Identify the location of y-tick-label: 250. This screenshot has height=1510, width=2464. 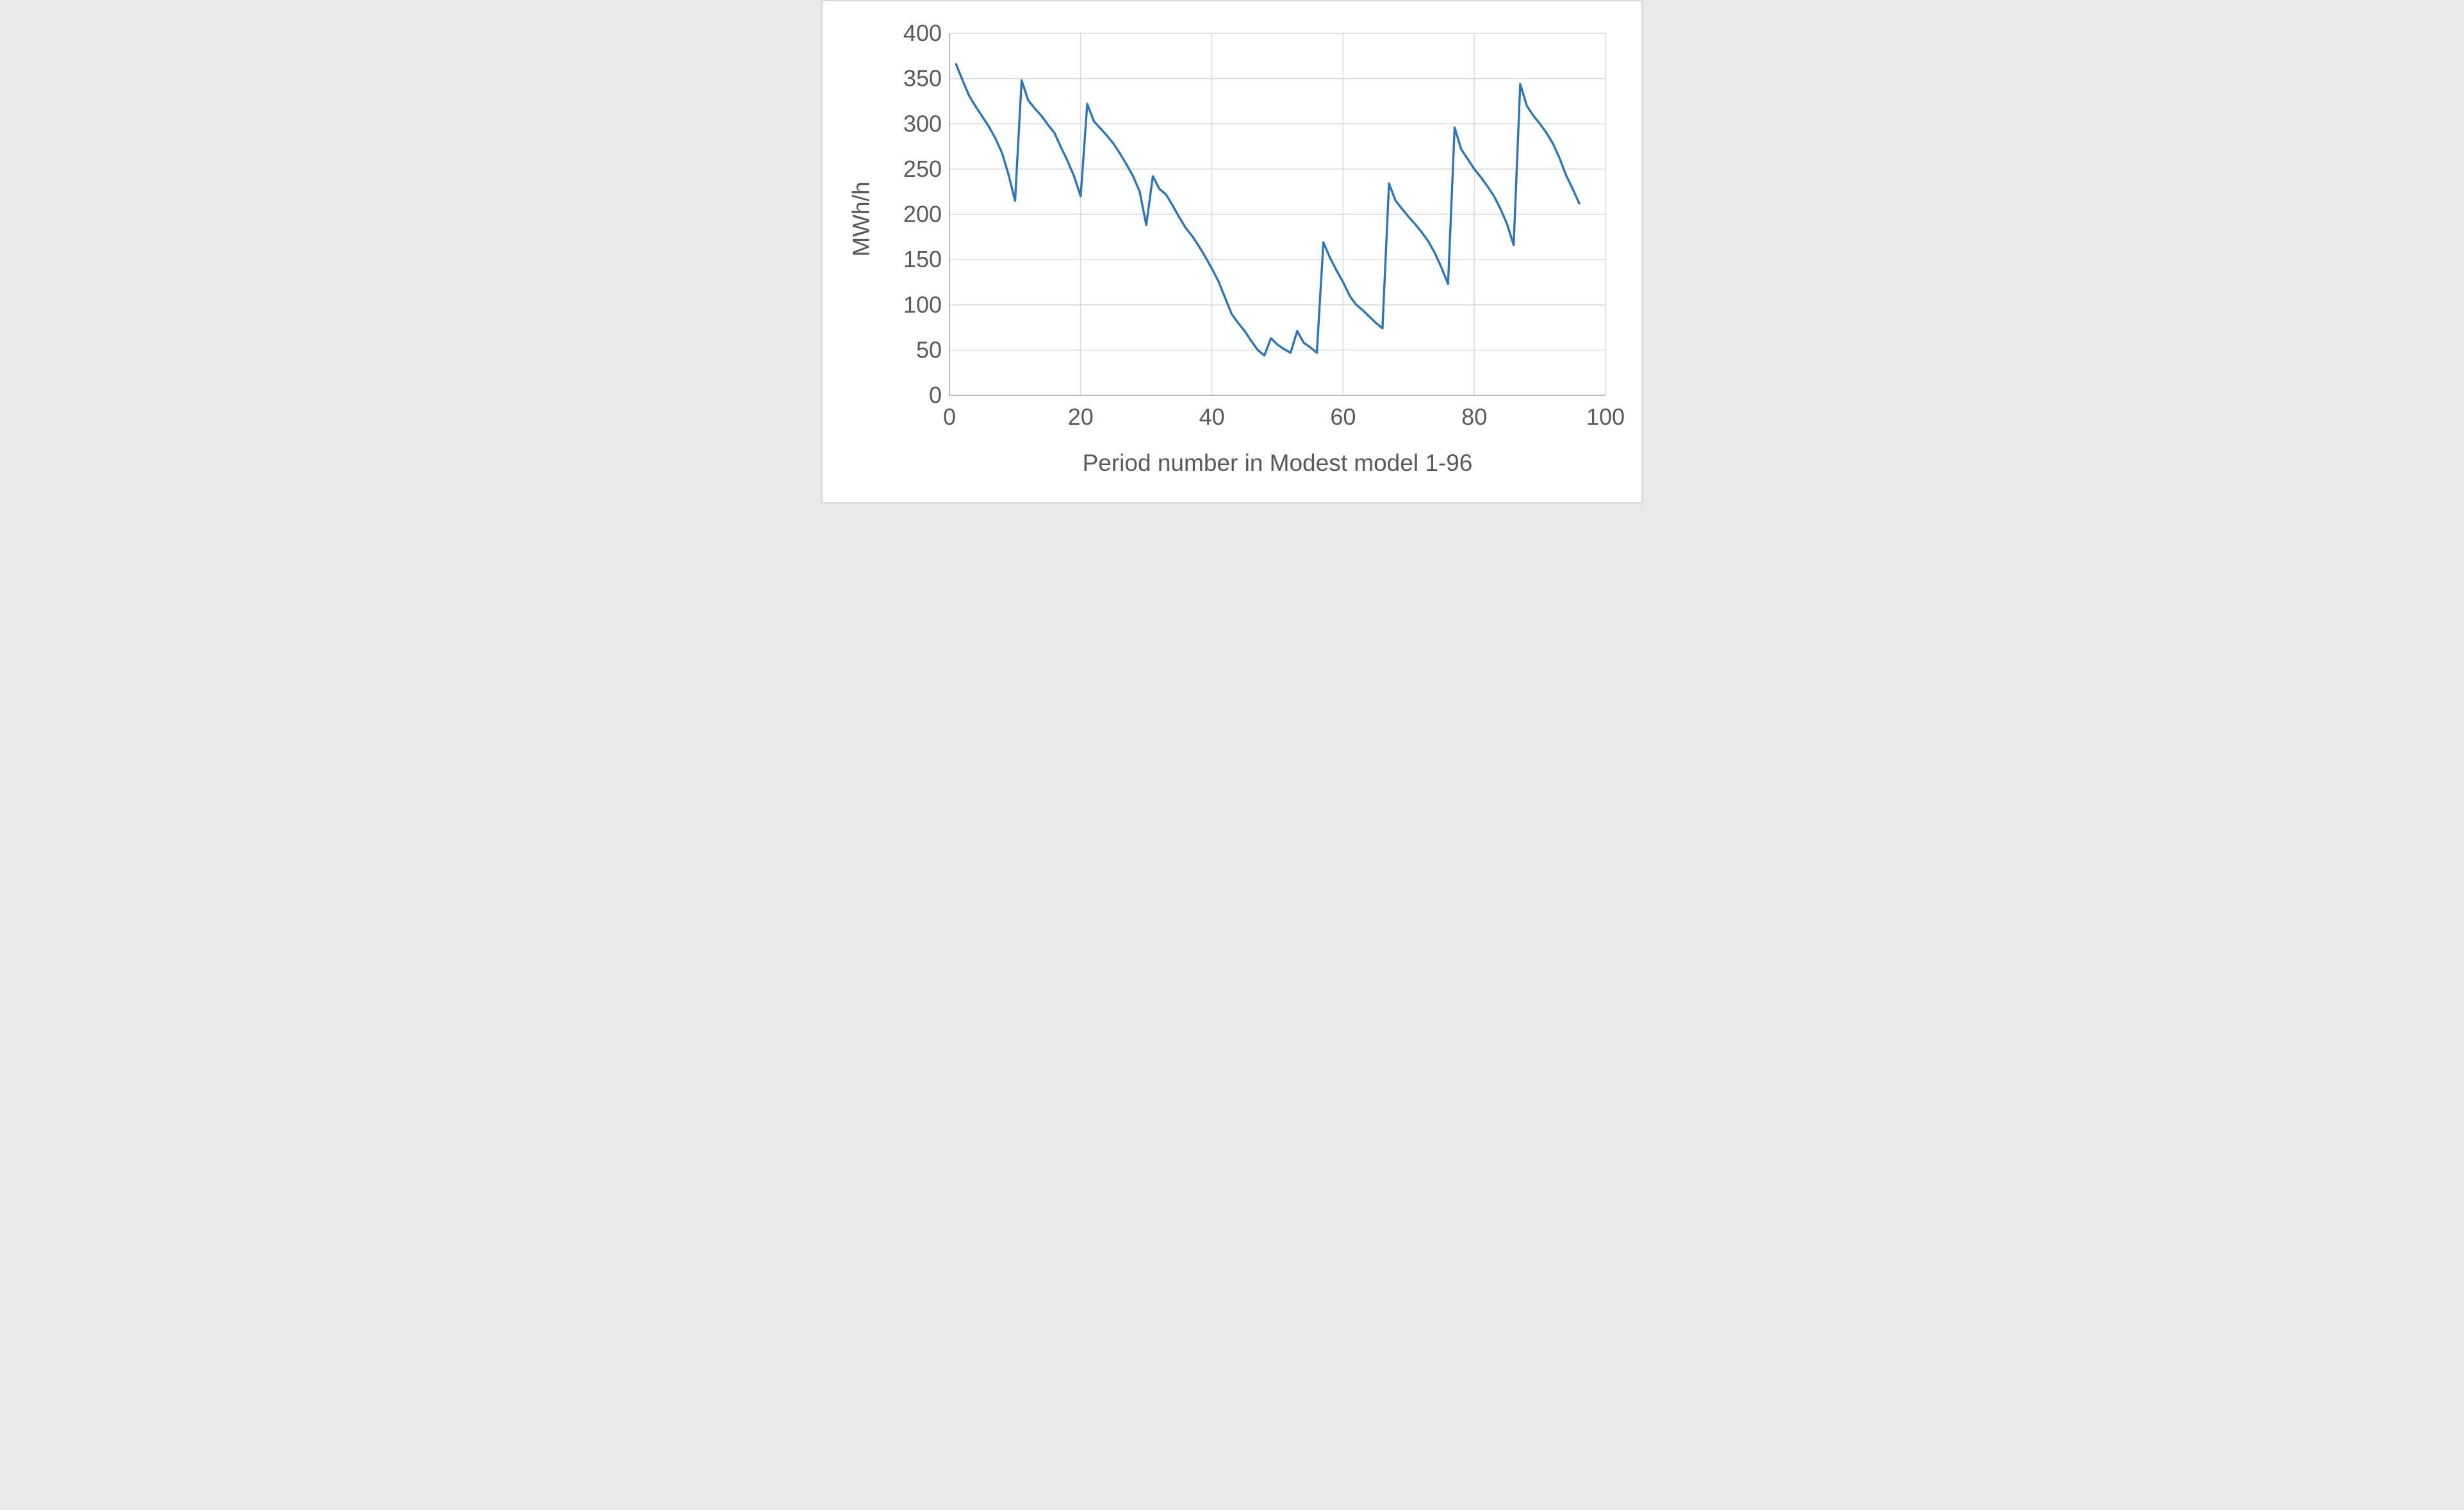
(922, 169).